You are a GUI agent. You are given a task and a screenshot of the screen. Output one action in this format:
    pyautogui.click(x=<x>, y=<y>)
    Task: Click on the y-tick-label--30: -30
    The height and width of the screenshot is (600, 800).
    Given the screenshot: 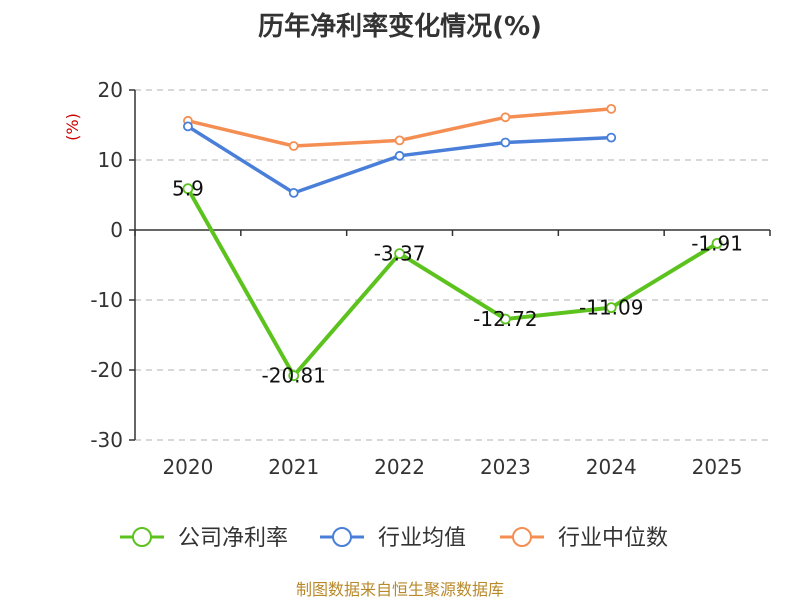 What is the action you would take?
    pyautogui.click(x=106, y=440)
    